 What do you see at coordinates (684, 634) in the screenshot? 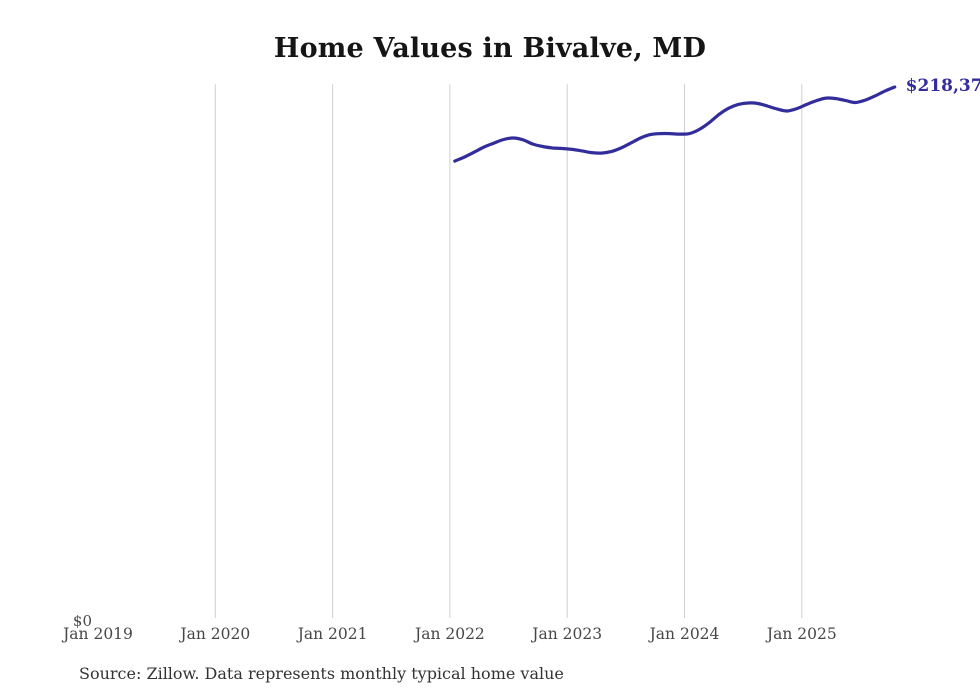
I see `x-tick-label: Jan 2024` at bounding box center [684, 634].